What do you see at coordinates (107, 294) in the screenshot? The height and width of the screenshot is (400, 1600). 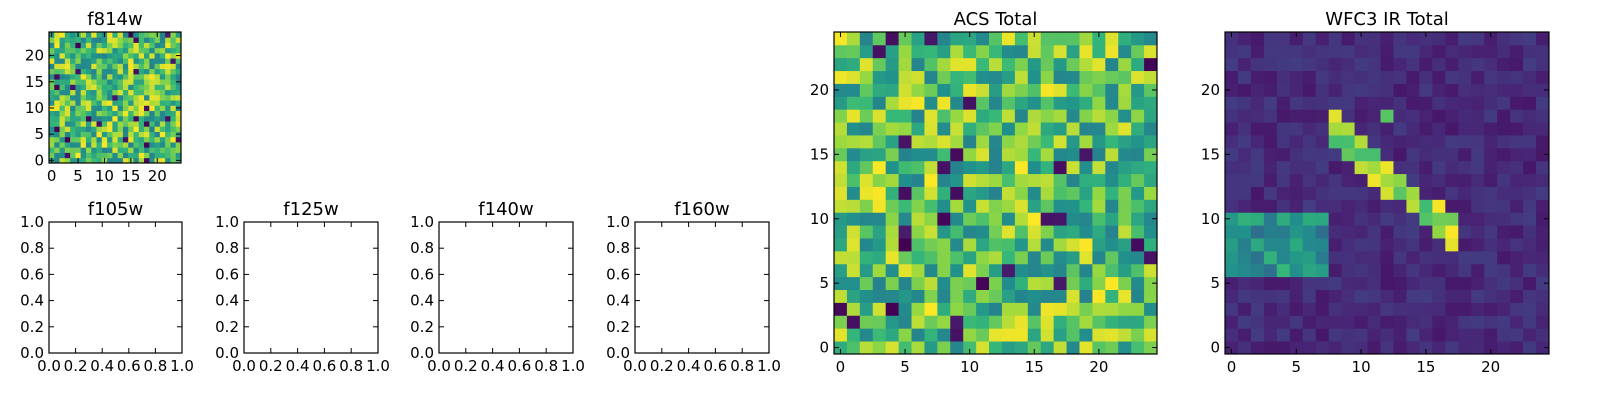 I see `ticks: 0.0 0.2 0.4 0.6 0.8 1.00.00.20.40.60.81.0` at bounding box center [107, 294].